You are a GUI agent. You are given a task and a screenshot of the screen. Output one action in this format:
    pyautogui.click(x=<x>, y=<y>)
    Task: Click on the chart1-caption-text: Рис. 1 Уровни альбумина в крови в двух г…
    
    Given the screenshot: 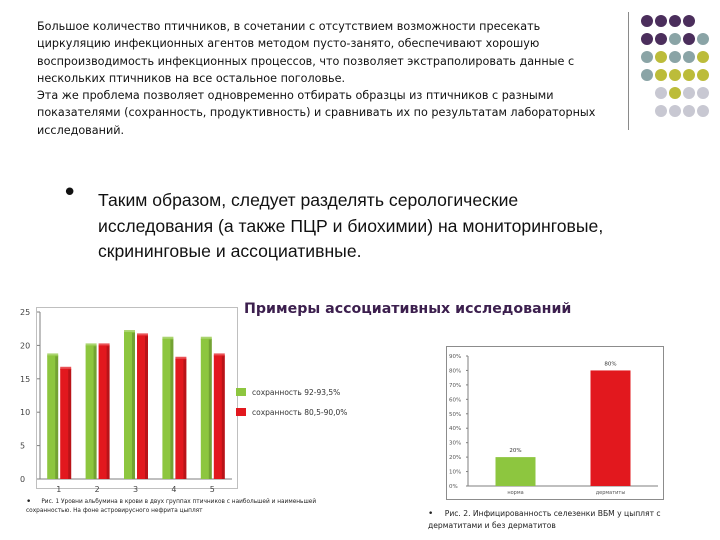 What is the action you would take?
    pyautogui.click(x=171, y=506)
    